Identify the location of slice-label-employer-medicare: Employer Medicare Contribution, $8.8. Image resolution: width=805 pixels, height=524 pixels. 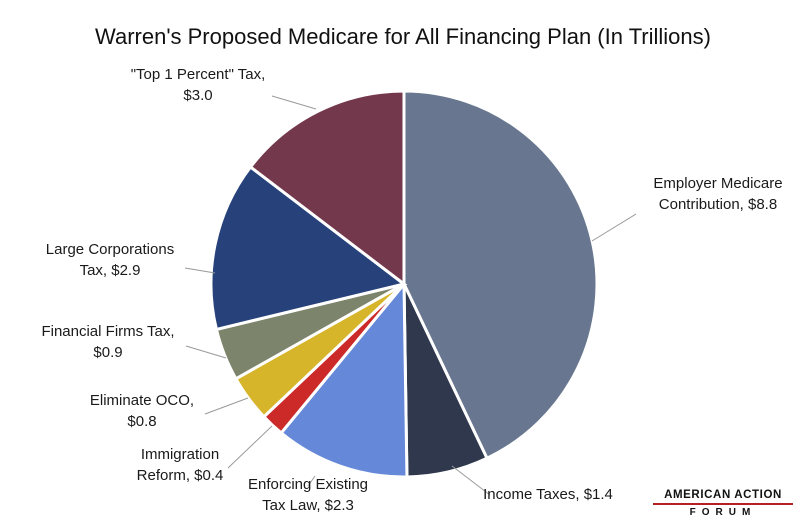
(717, 194).